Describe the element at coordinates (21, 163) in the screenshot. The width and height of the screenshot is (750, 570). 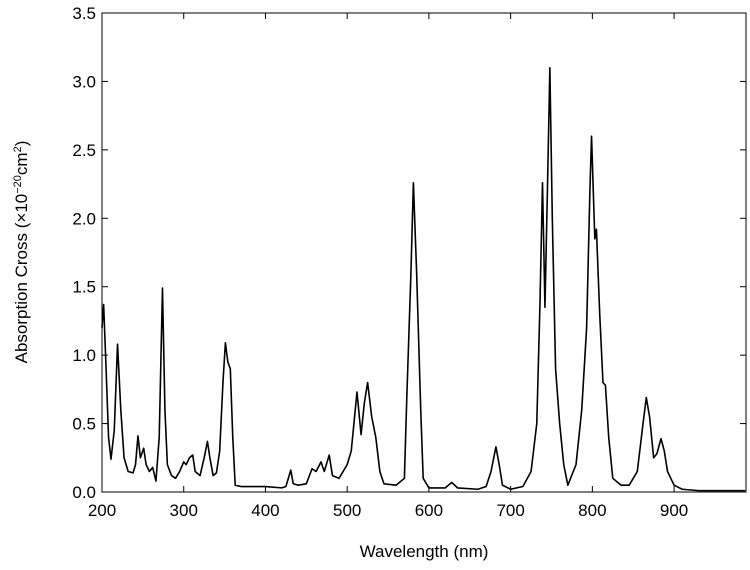
I see `y-axis-label-part: cm` at that location.